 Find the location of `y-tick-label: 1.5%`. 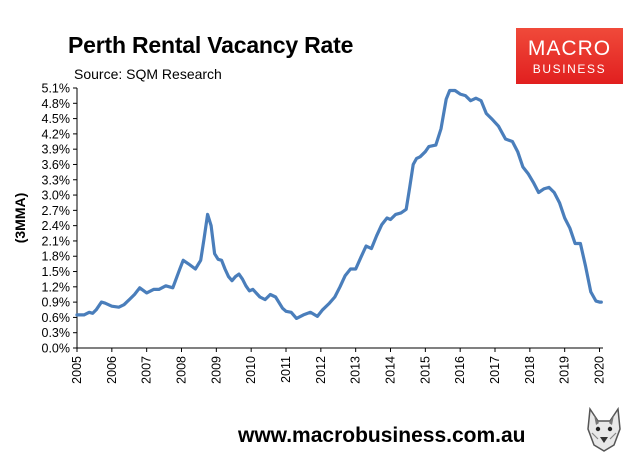

y-tick-label: 1.5% is located at coordinates (56, 272).